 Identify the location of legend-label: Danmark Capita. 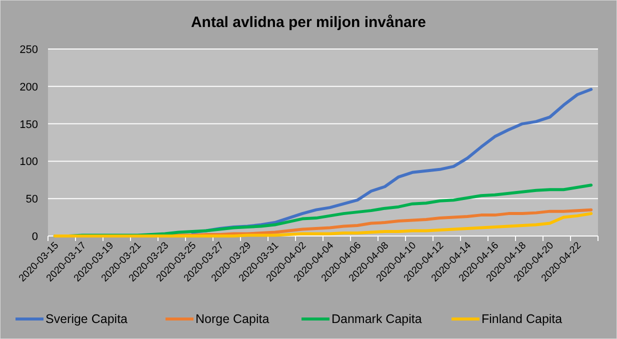
(377, 319).